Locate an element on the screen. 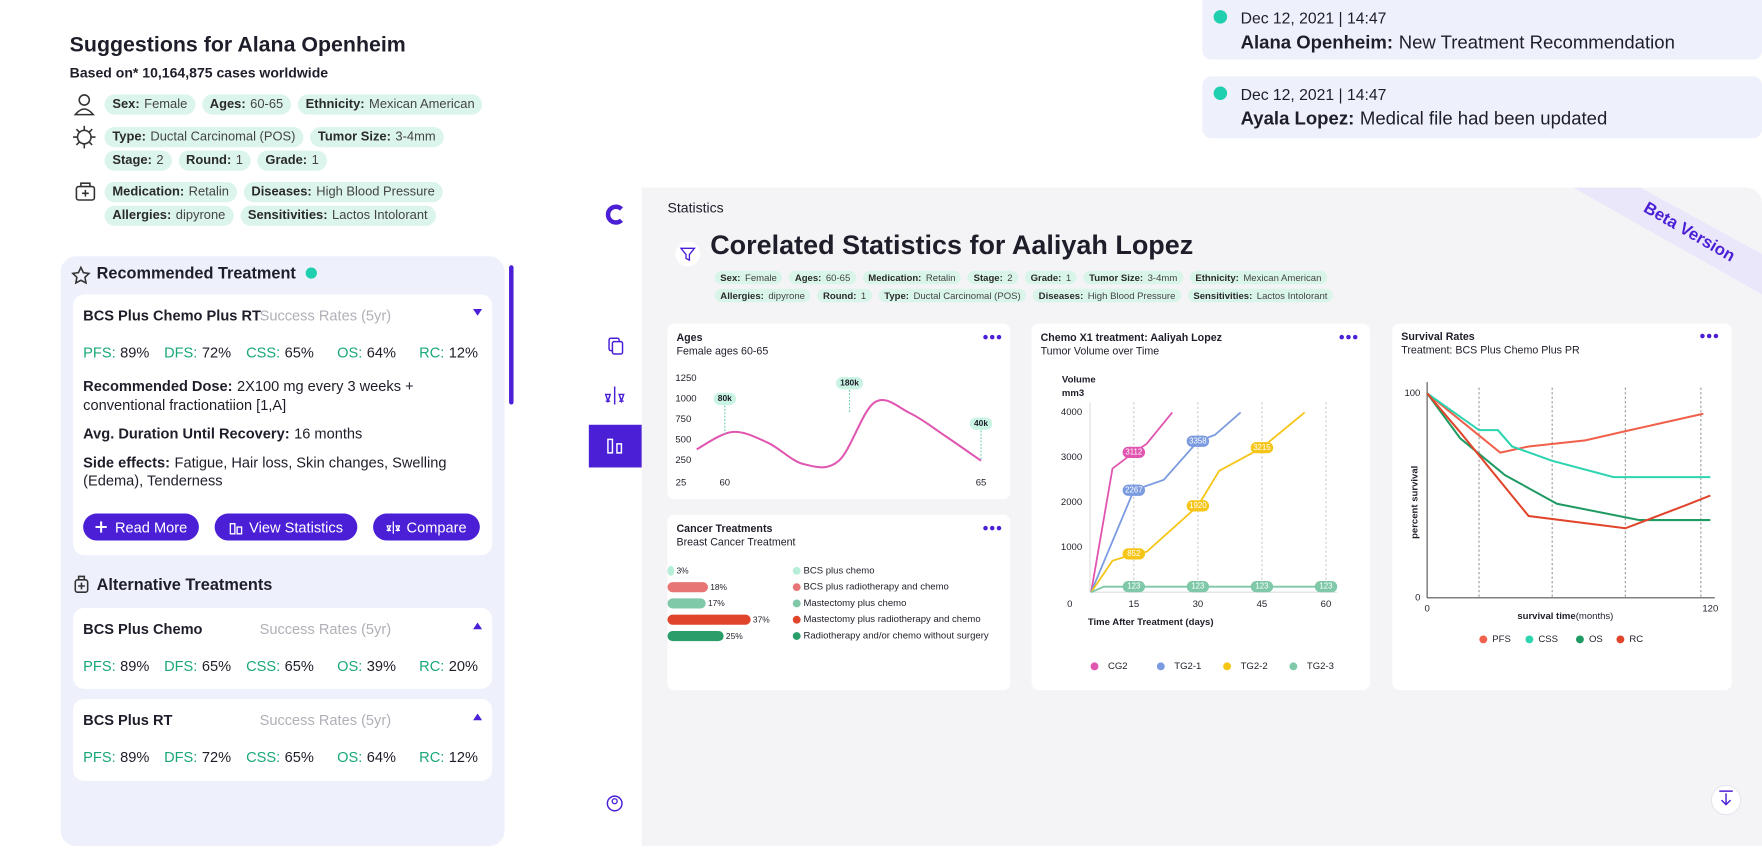  rate-label: OS: is located at coordinates (350, 757).